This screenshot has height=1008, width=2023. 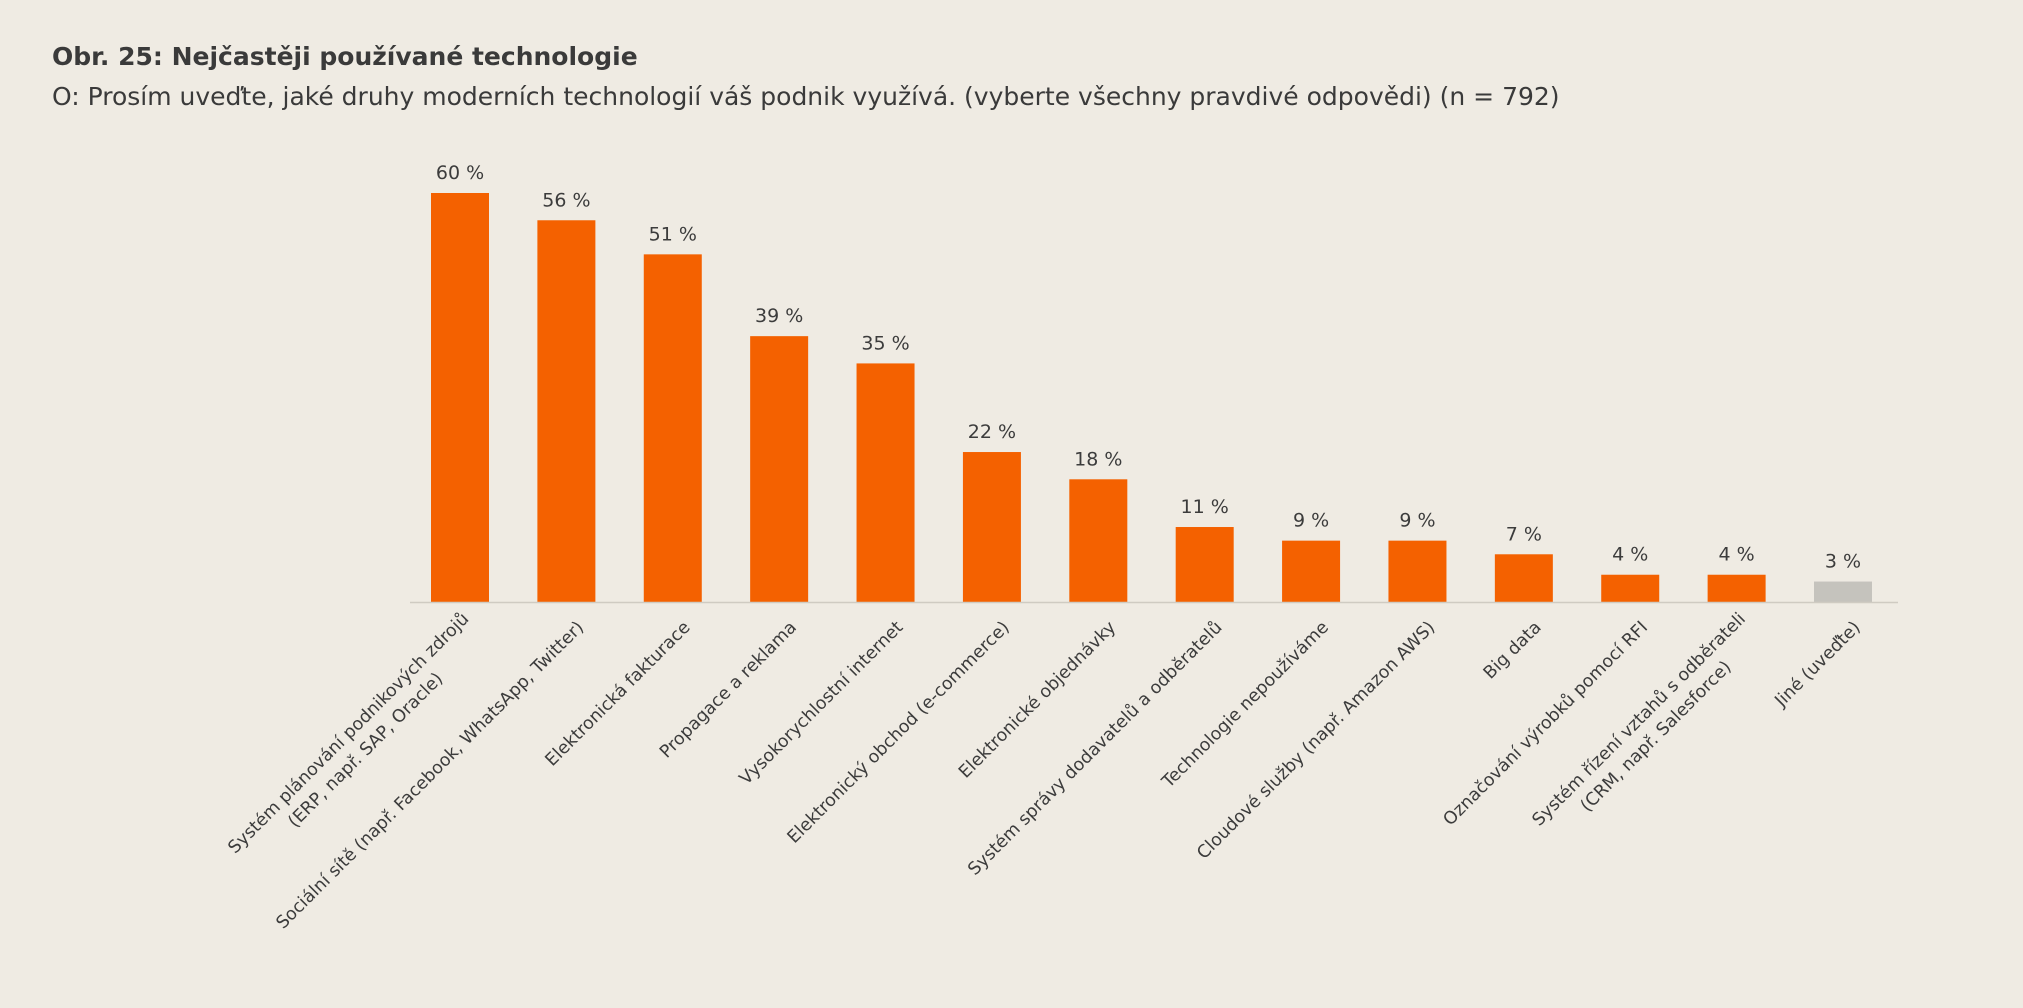 I want to click on category-label-11: Big data, so click(x=1513, y=651).